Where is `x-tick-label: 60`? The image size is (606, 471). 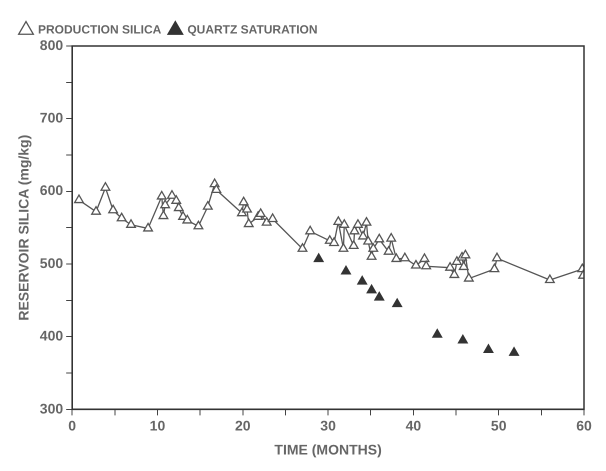
x-tick-label: 60 is located at coordinates (584, 426).